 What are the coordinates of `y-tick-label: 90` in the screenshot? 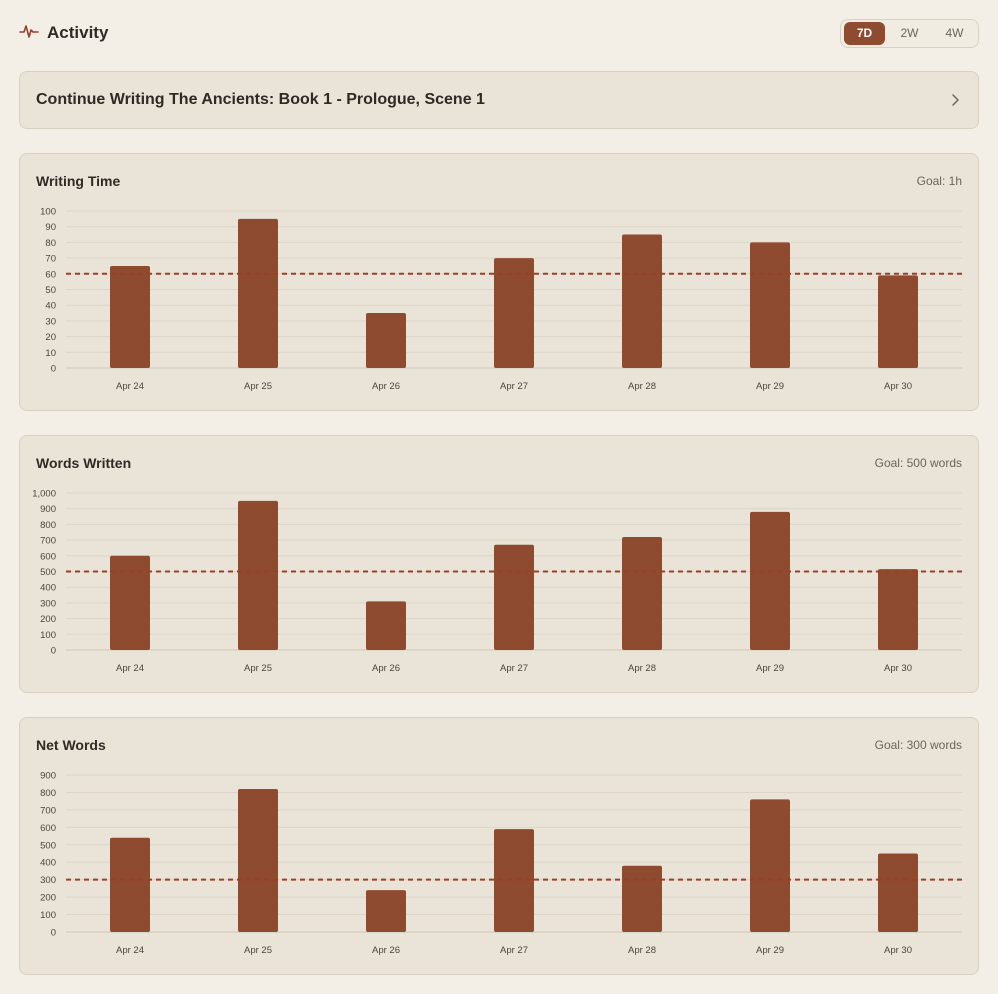 It's located at (50, 227).